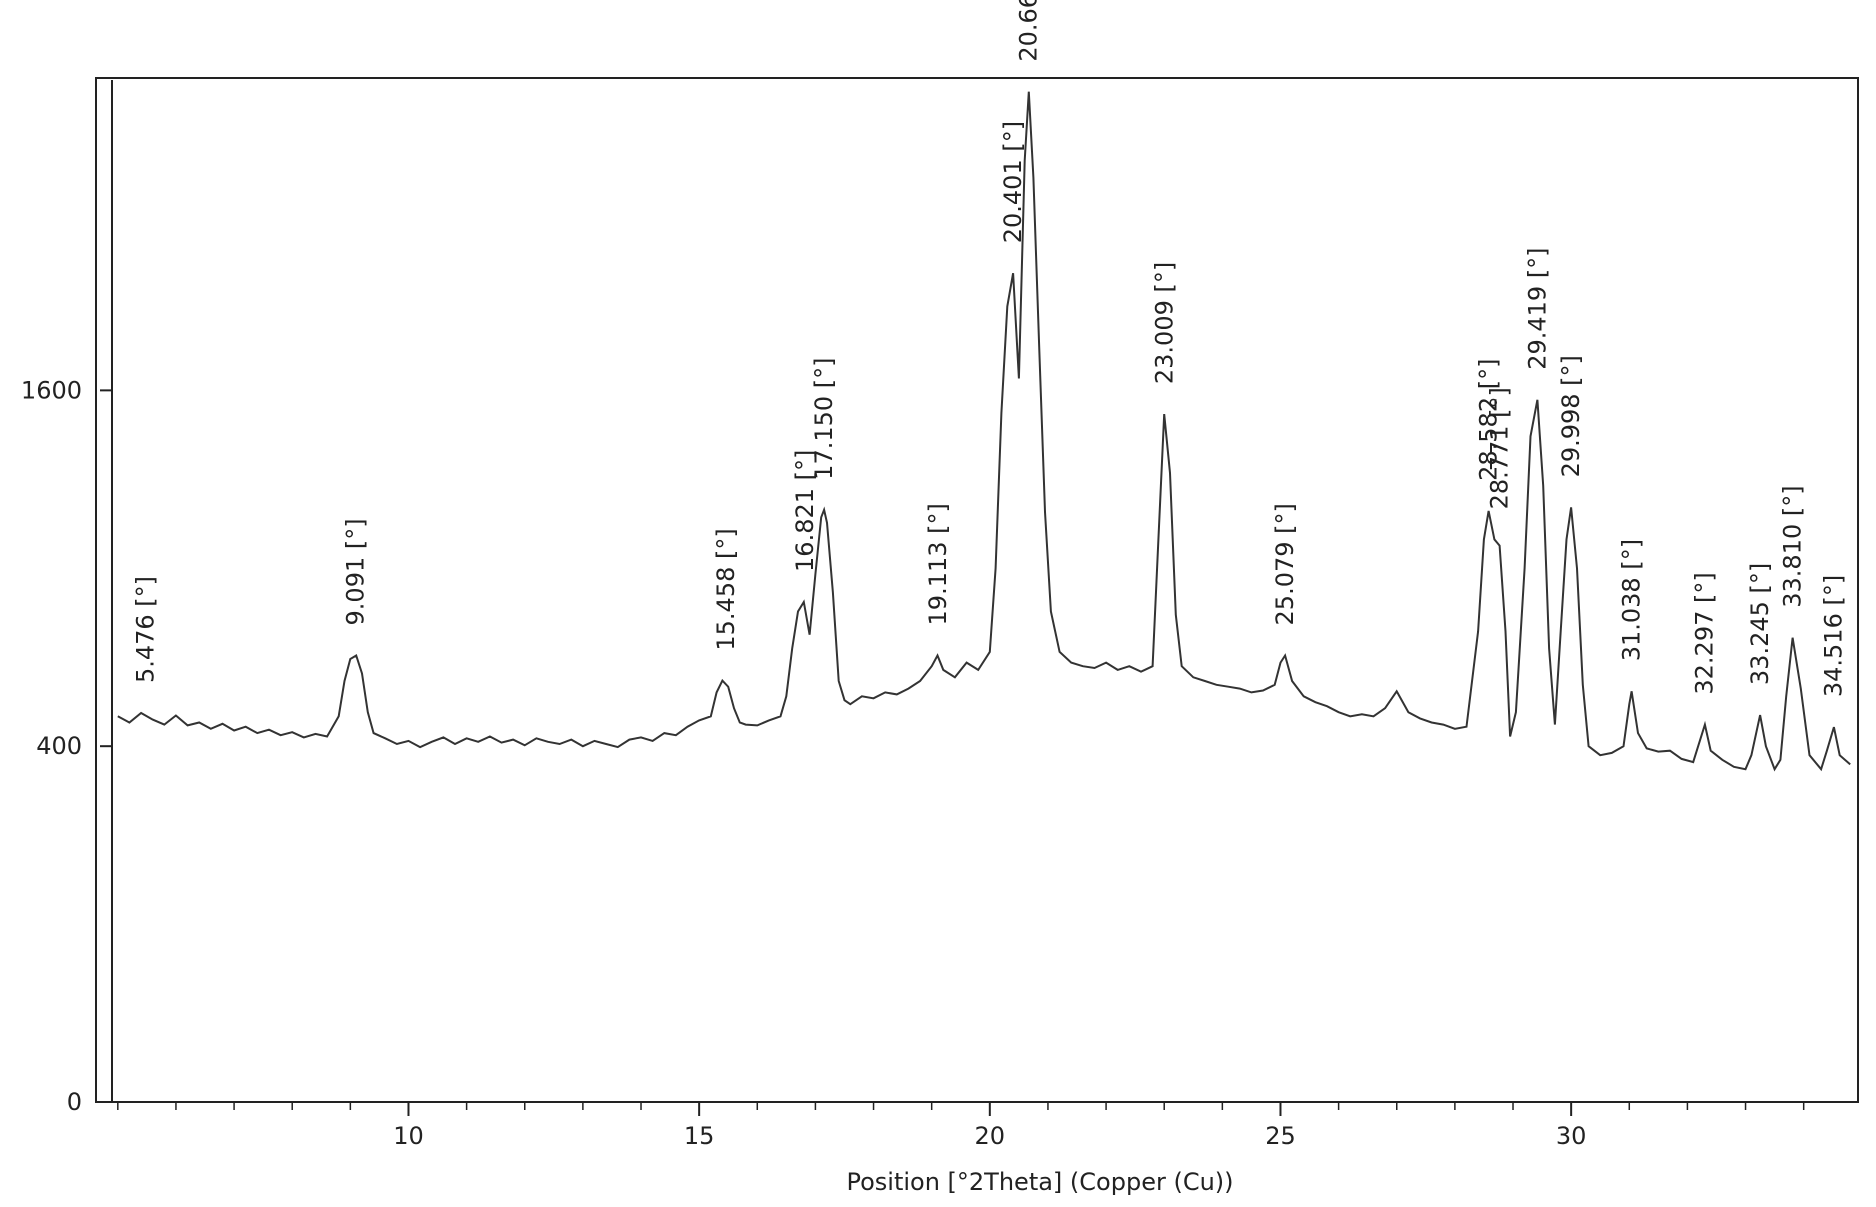  I want to click on peak-label: 20.668 [°], so click(1029, 31).